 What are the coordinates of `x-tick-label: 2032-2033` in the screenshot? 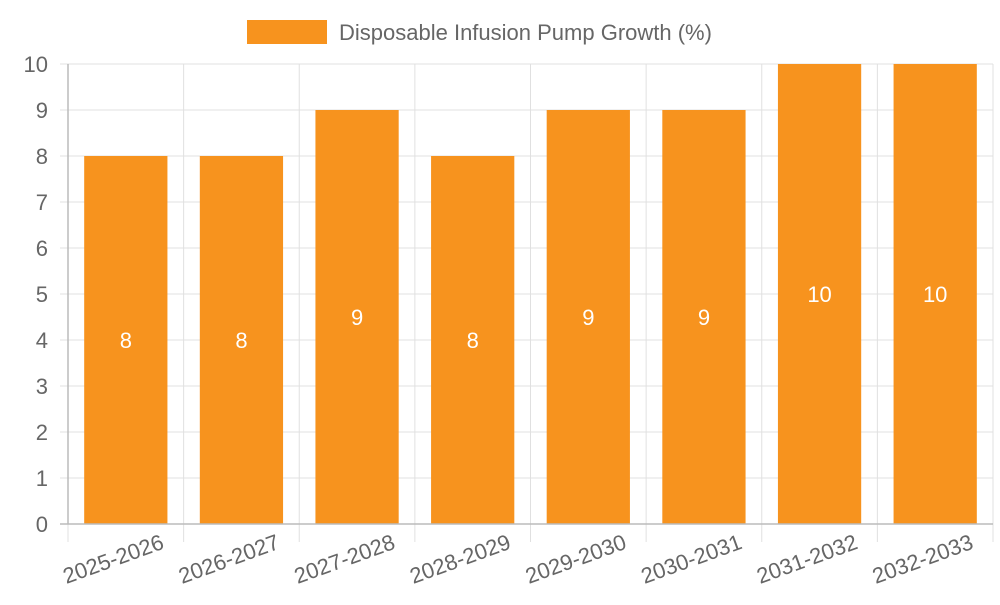 It's located at (922, 558).